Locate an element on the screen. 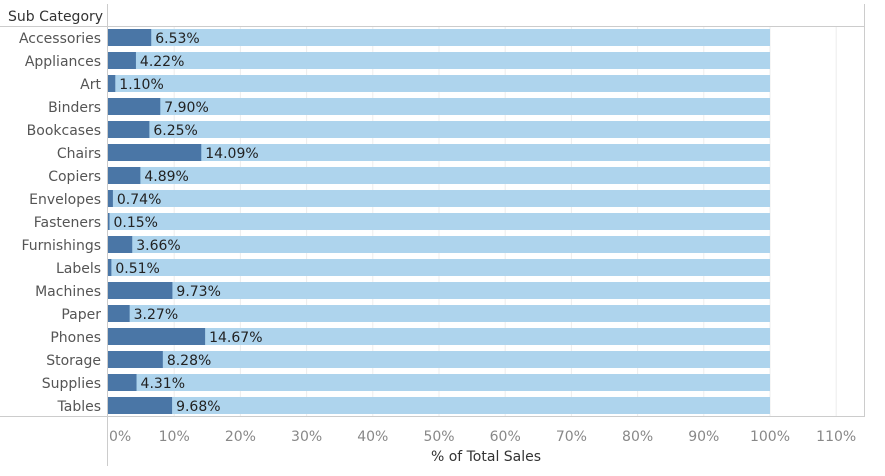 The width and height of the screenshot is (885, 476). x-tick-label: 20% is located at coordinates (240, 437).